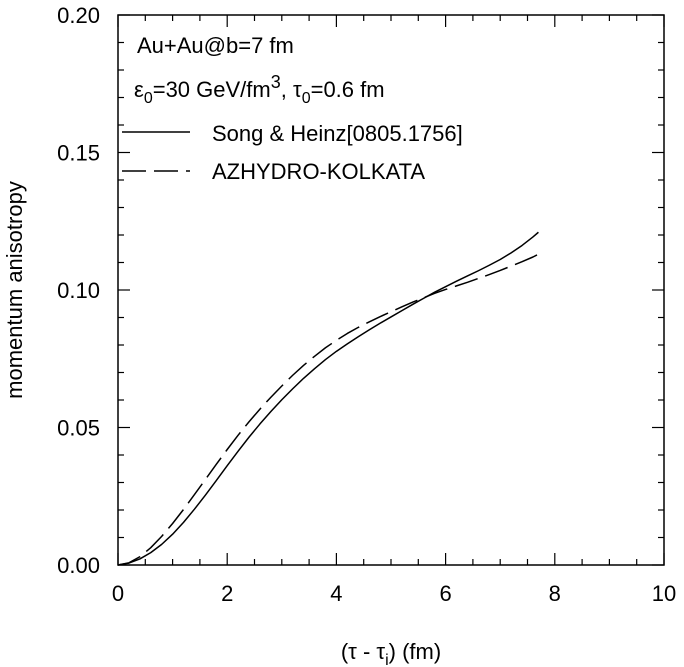 Image resolution: width=684 pixels, height=667 pixels. What do you see at coordinates (78, 15) in the screenshot?
I see `y-tick-label: 0.20` at bounding box center [78, 15].